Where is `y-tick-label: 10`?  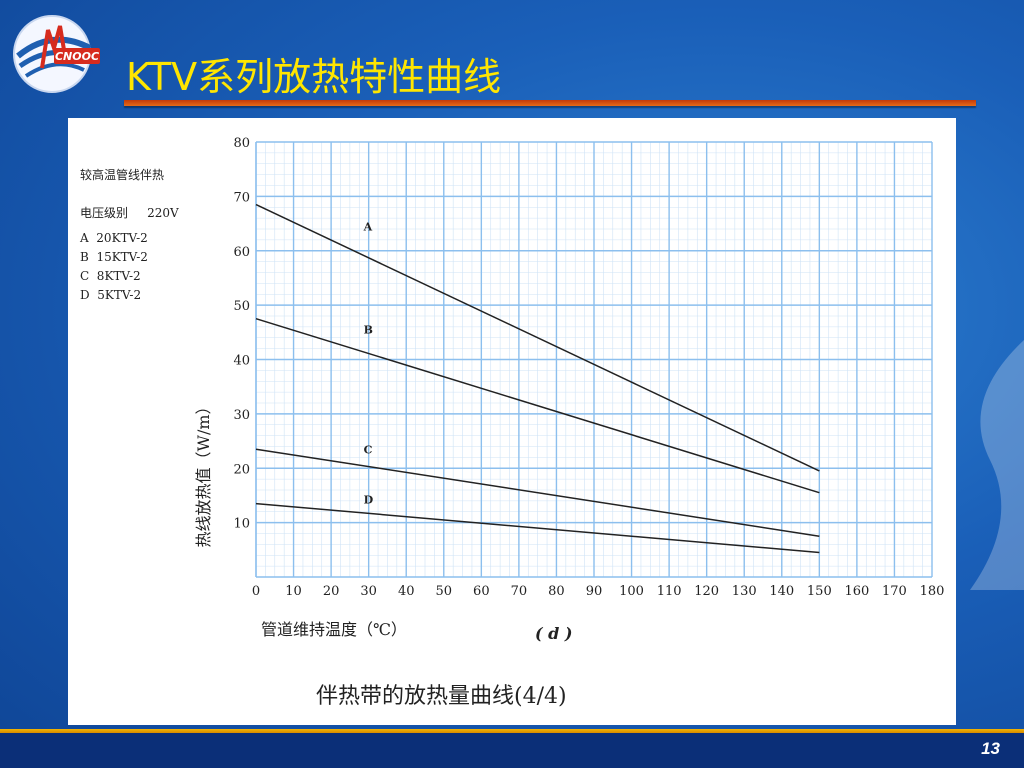
y-tick-label: 10 is located at coordinates (241, 524).